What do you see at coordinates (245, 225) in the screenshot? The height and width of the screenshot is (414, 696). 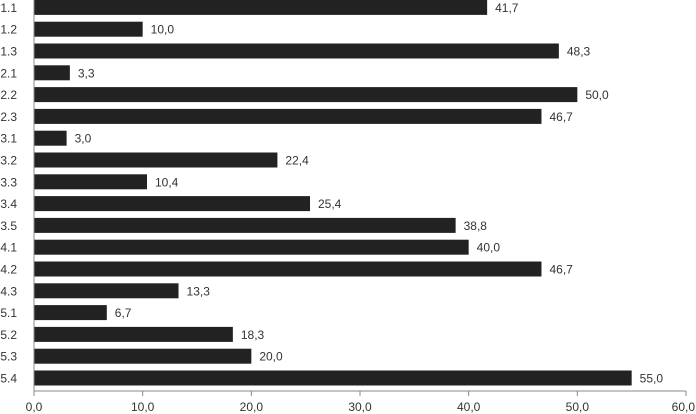 I see `bar-3.5` at bounding box center [245, 225].